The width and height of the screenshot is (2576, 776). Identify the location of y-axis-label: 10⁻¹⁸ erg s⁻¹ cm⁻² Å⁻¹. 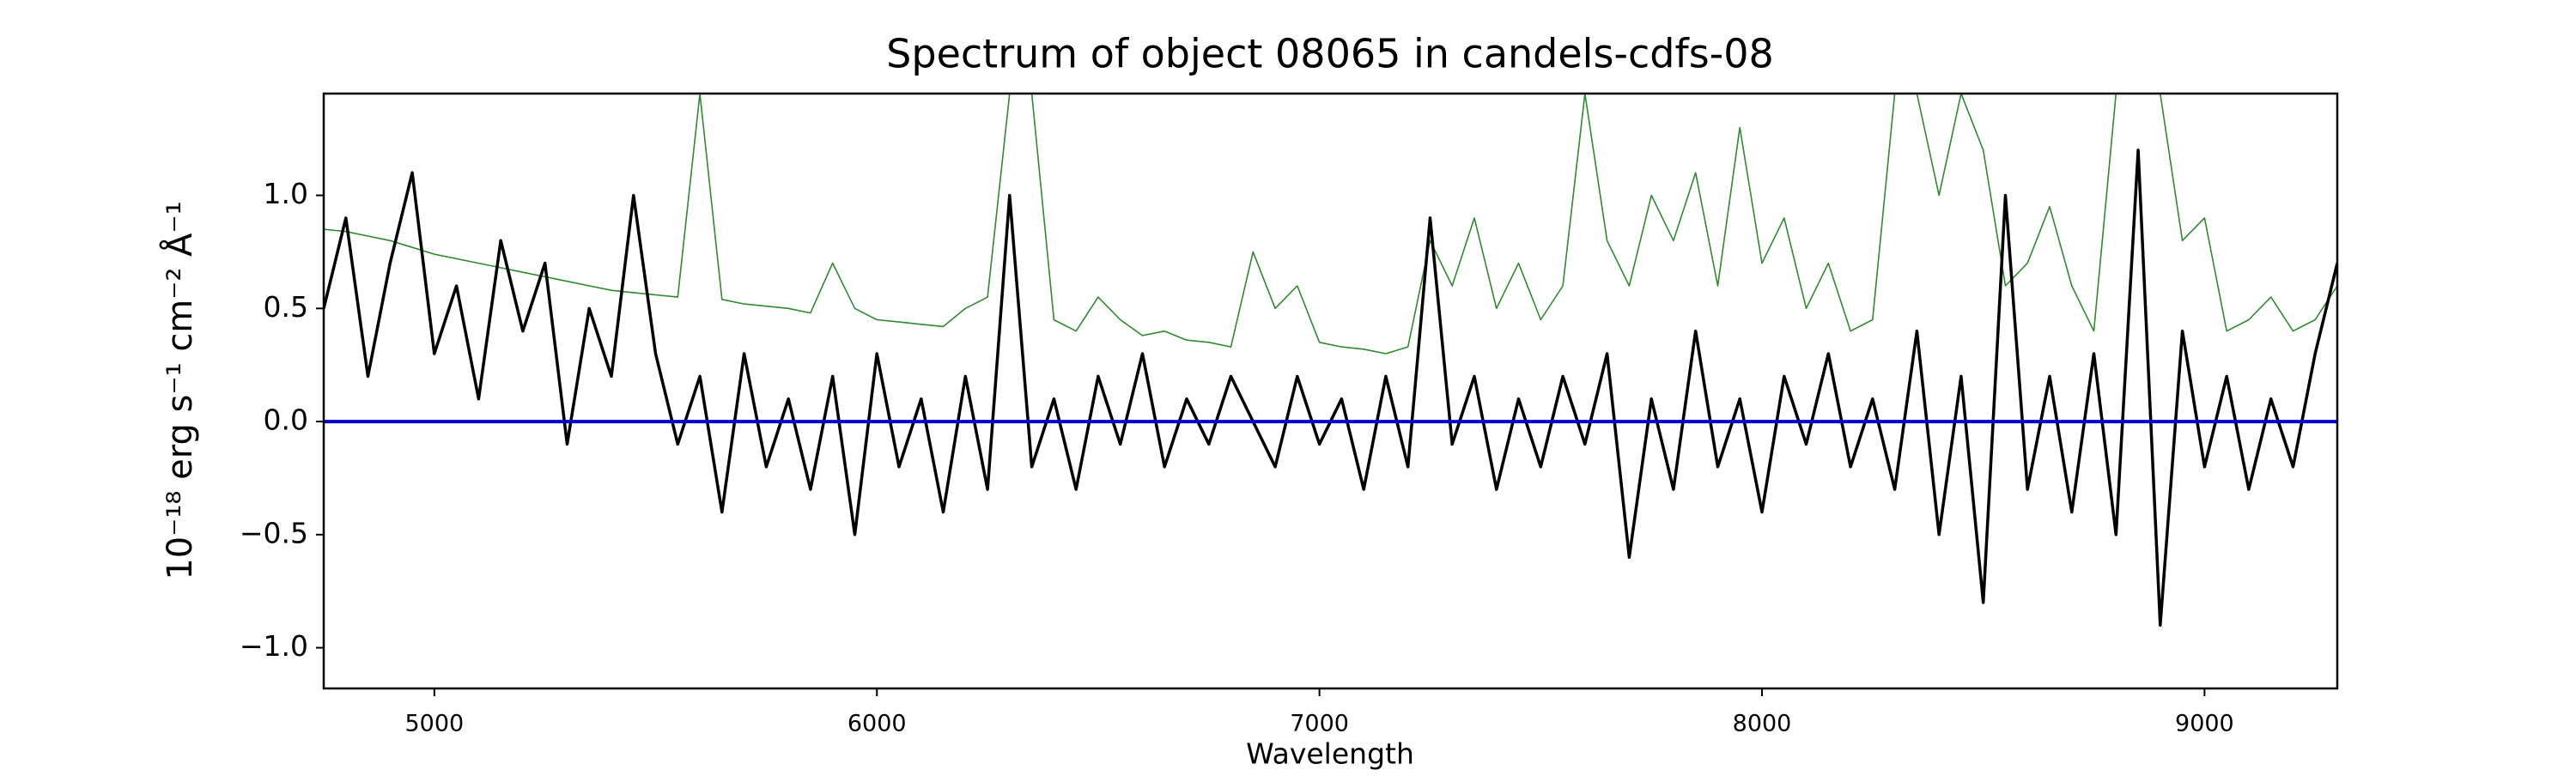
(180, 390).